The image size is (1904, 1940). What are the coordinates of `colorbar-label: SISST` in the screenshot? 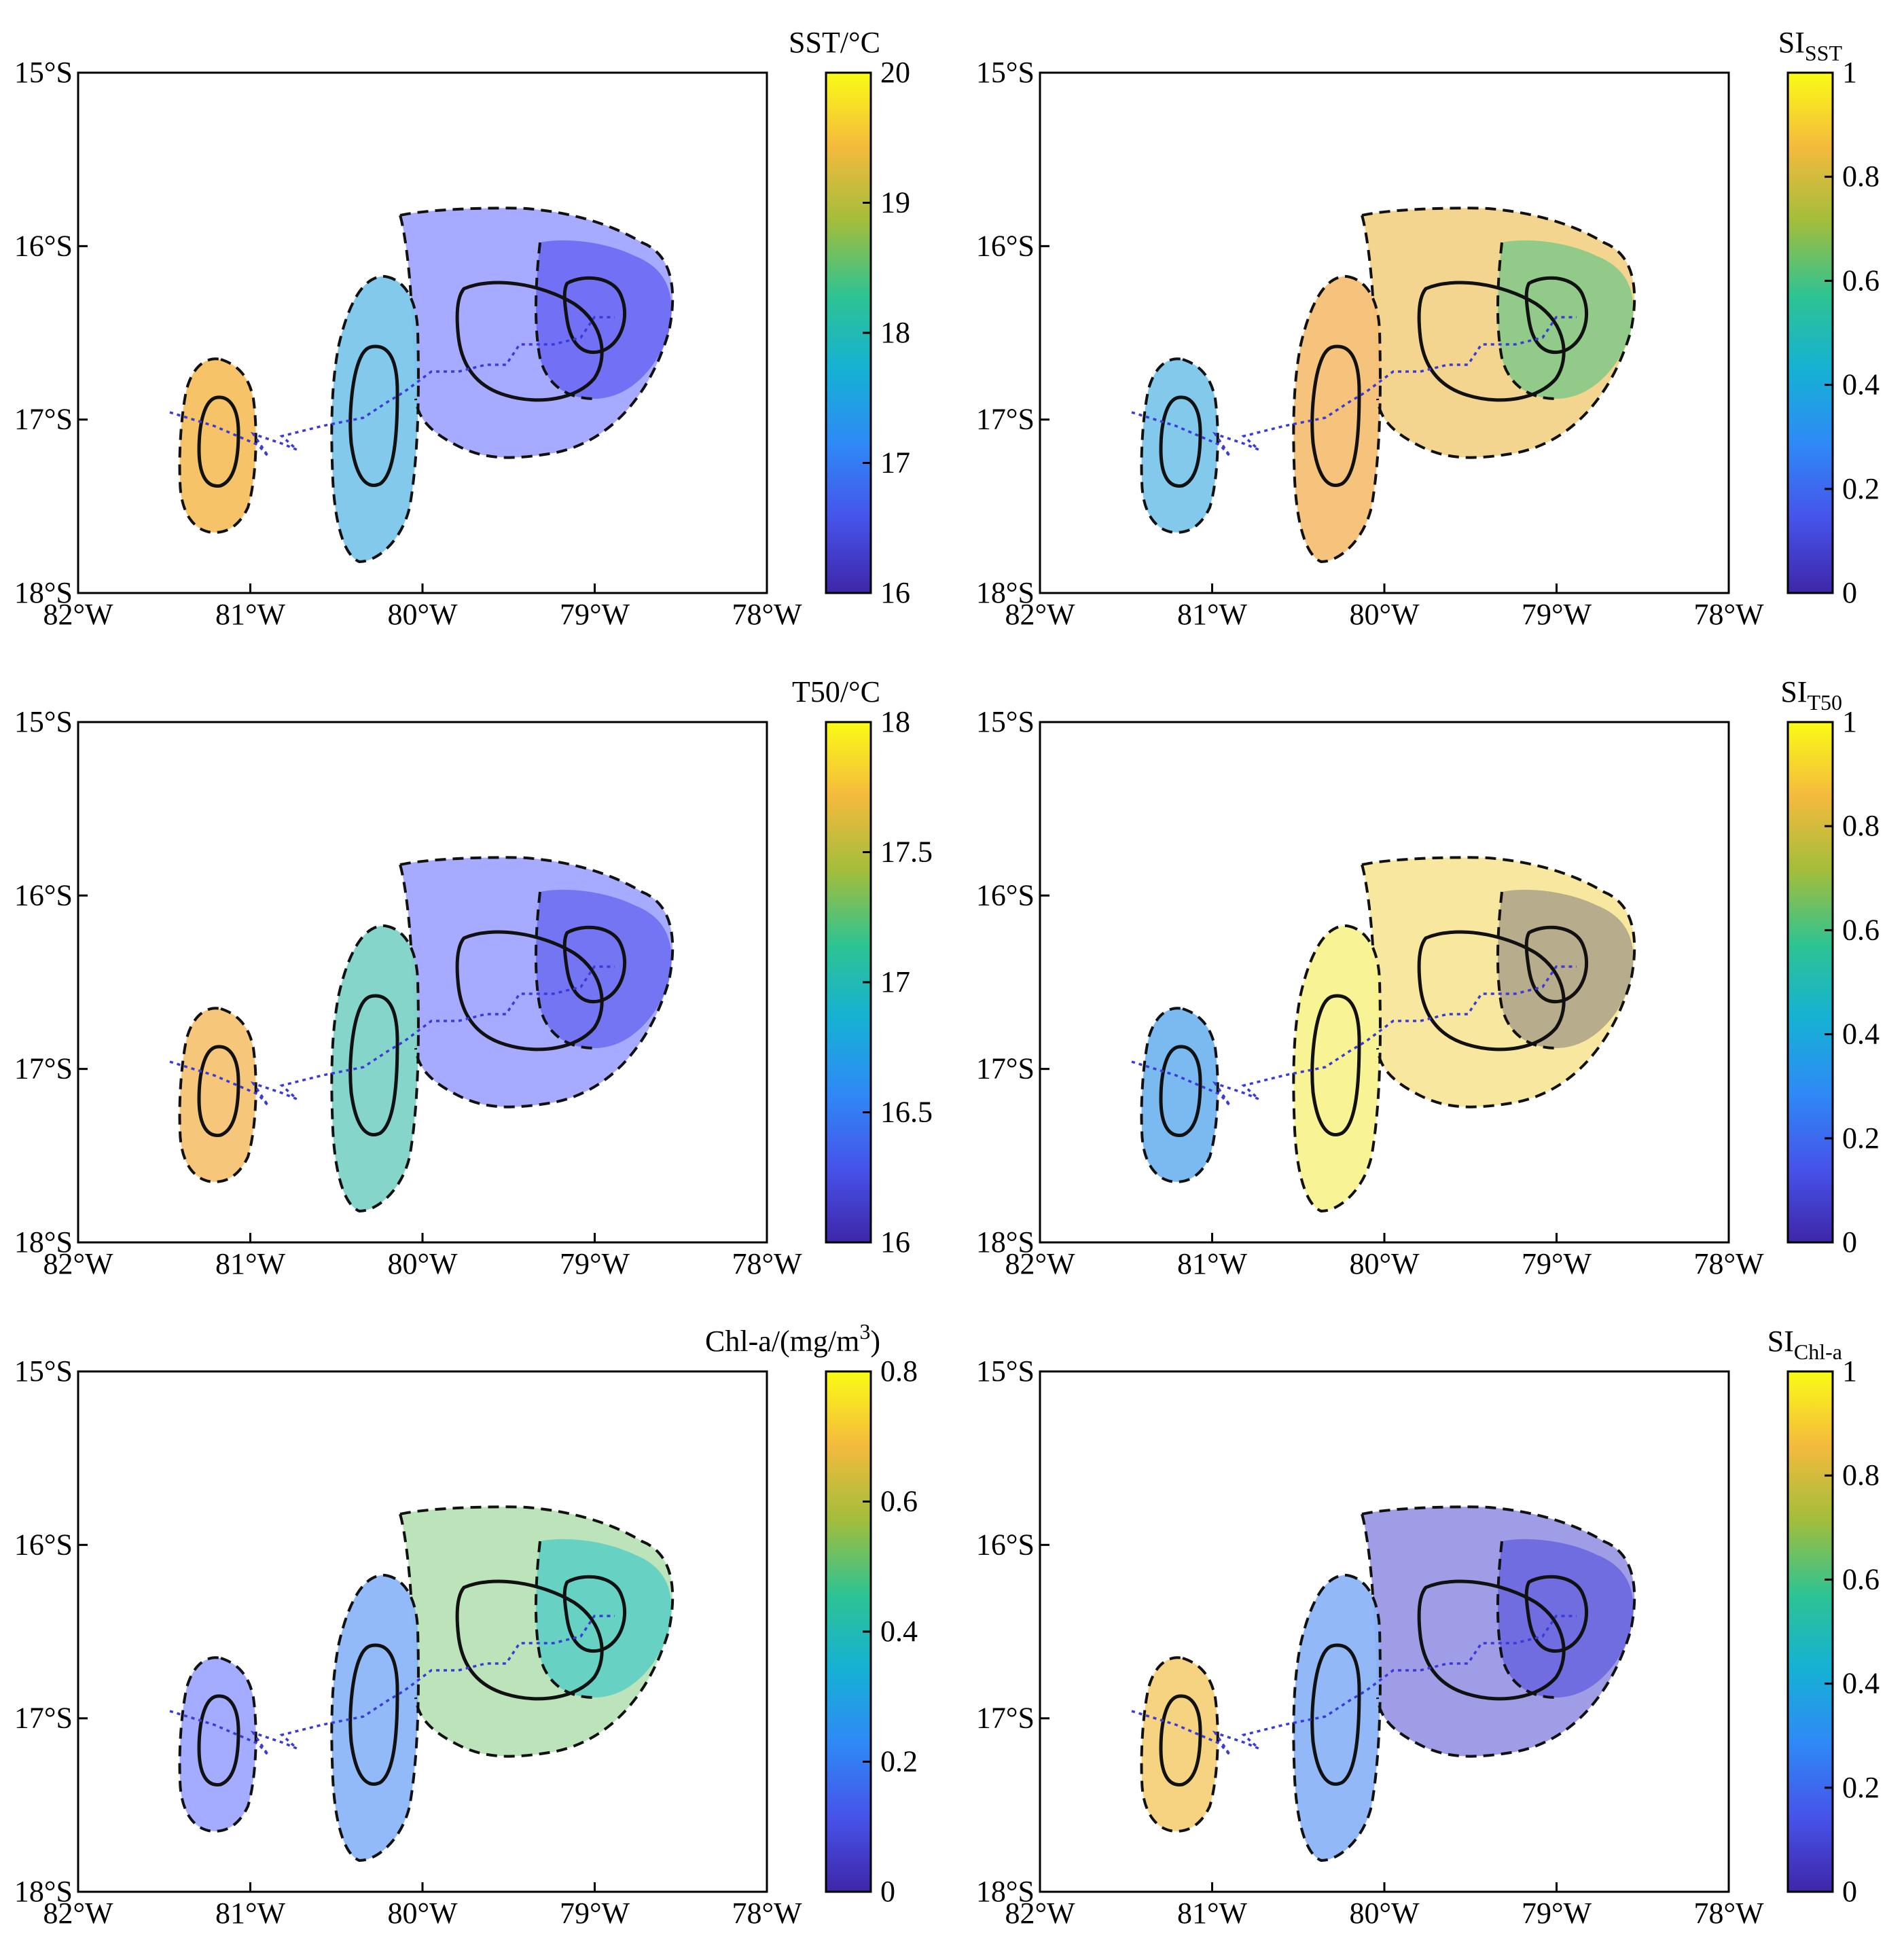 It's located at (1811, 45).